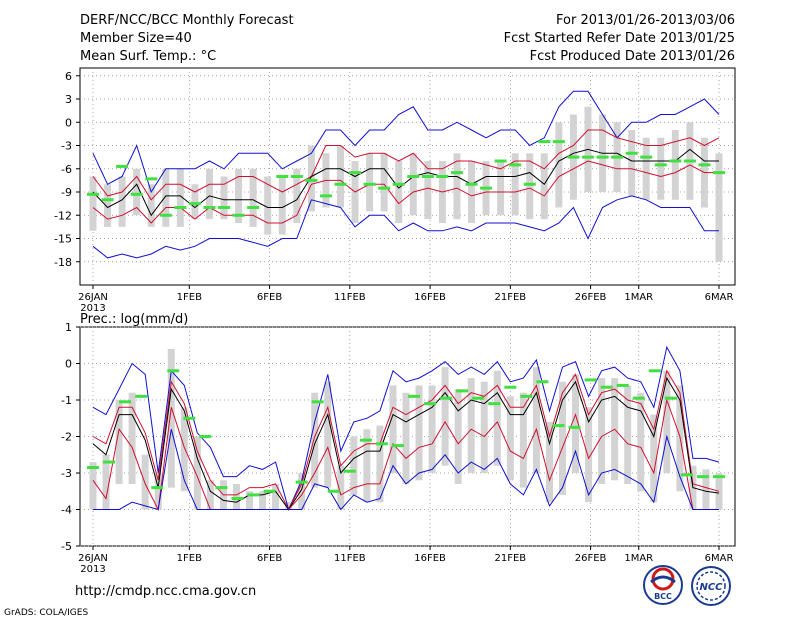 This screenshot has height=618, width=800. I want to click on variable-label: Mean Surf. Temp.: °C, so click(148, 56).